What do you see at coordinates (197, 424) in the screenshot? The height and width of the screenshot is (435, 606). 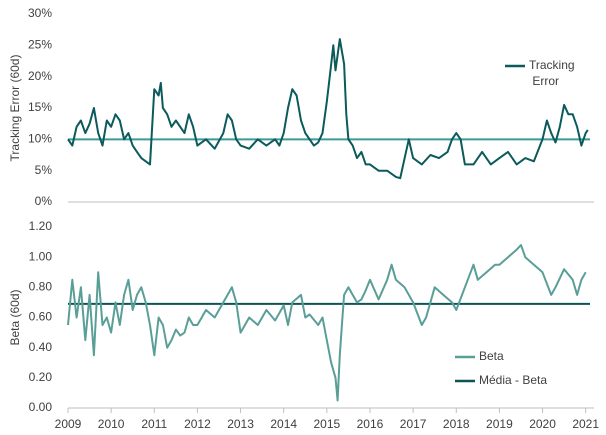 I see `x-tick-label: 2012` at bounding box center [197, 424].